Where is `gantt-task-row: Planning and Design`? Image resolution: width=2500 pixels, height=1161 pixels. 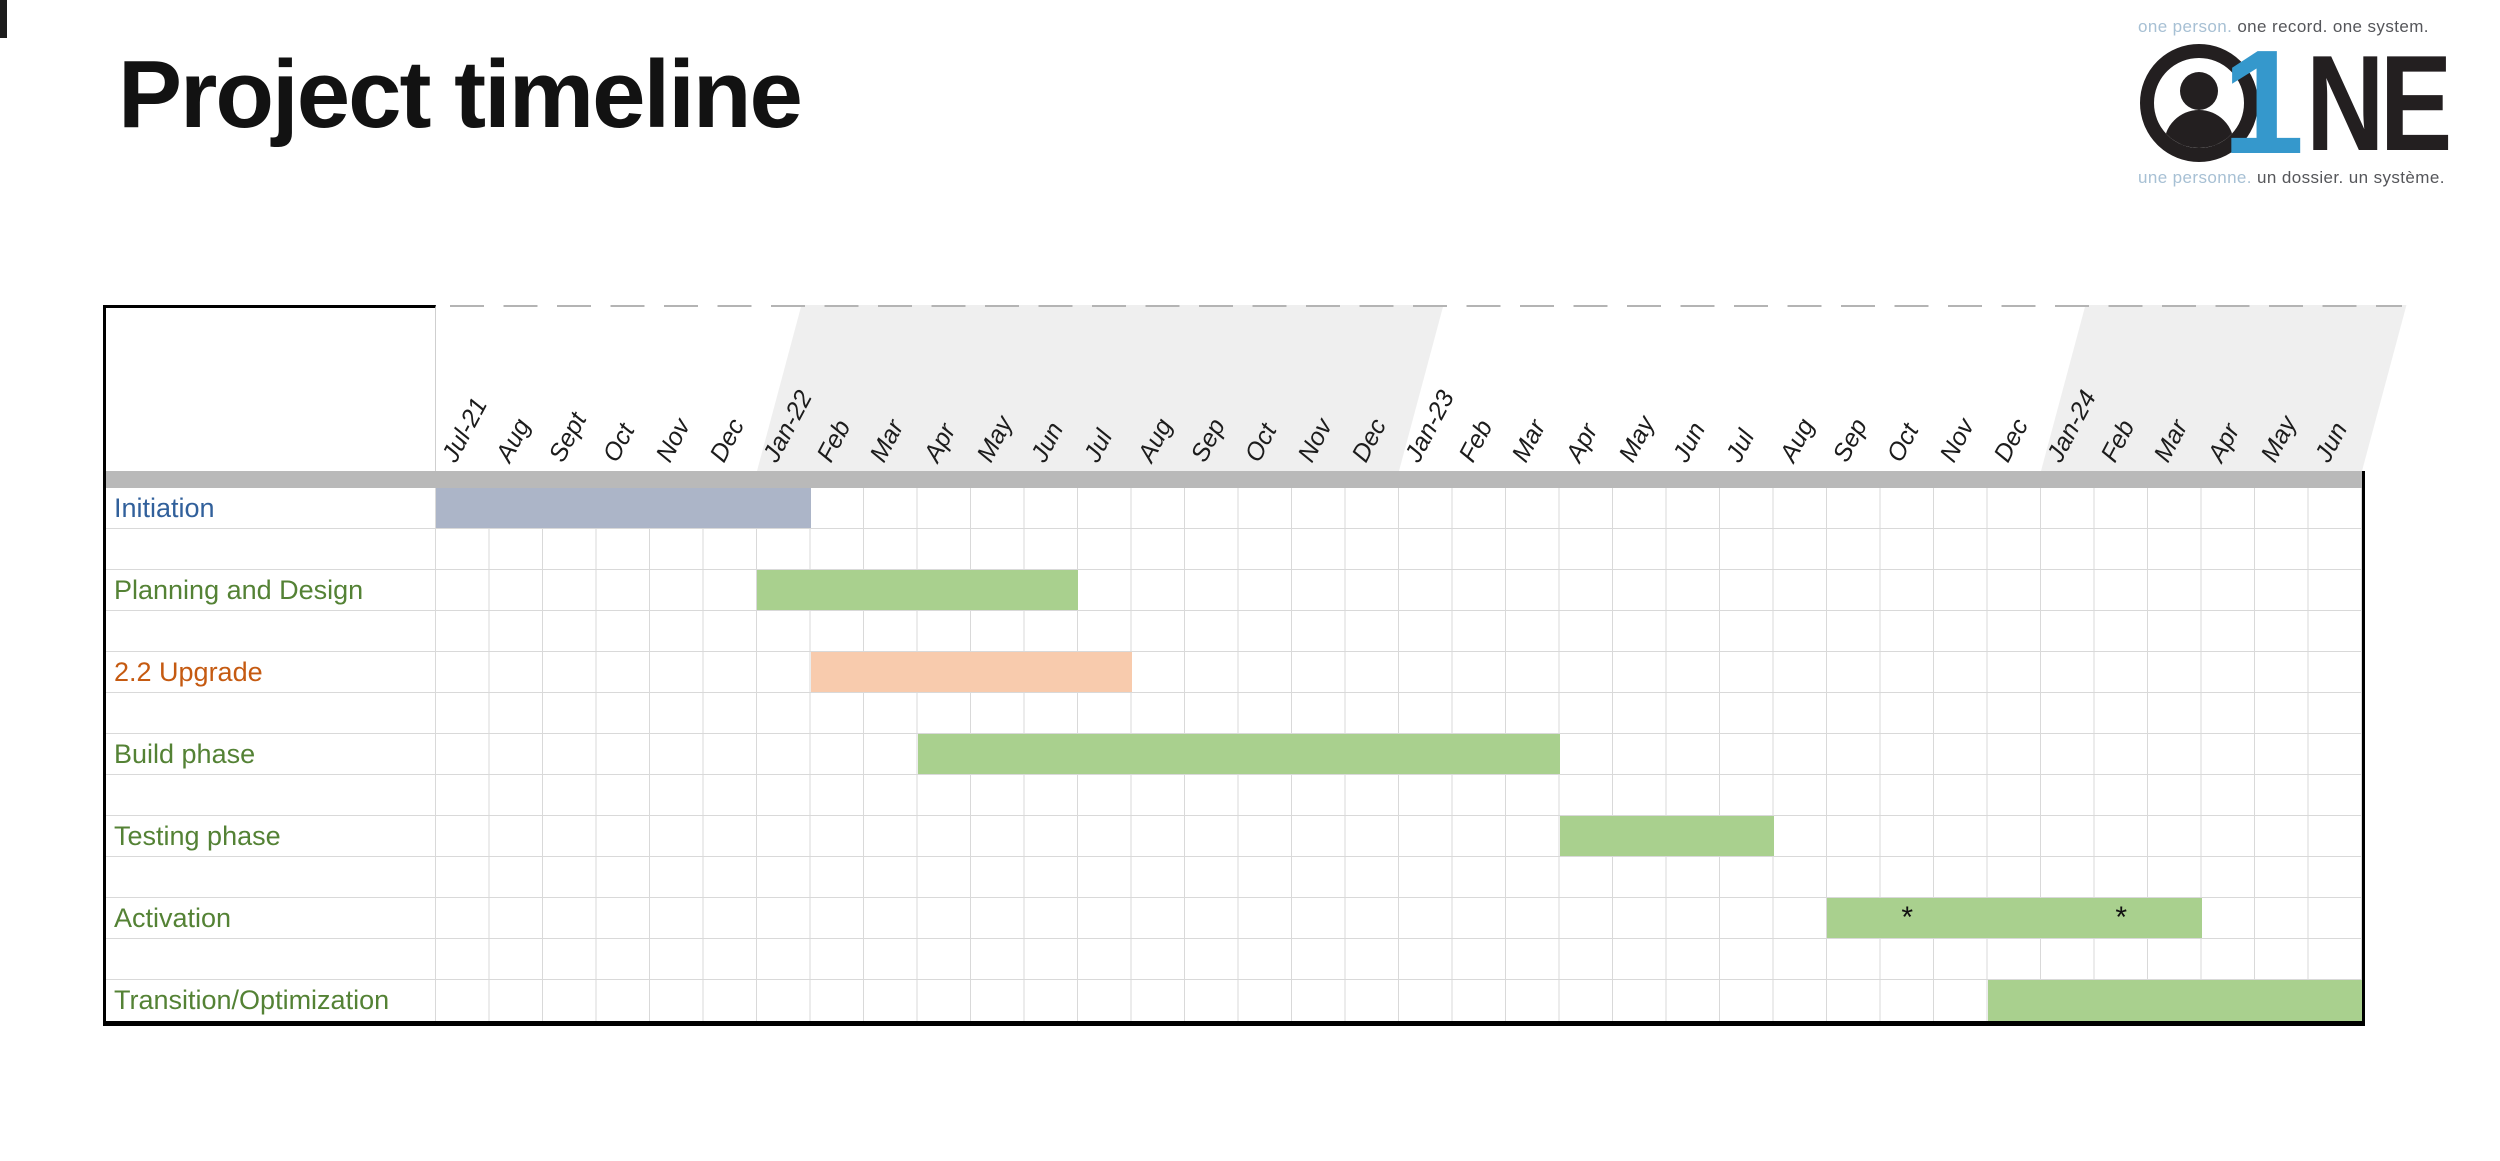 gantt-task-row: Planning and Design is located at coordinates (1234, 590).